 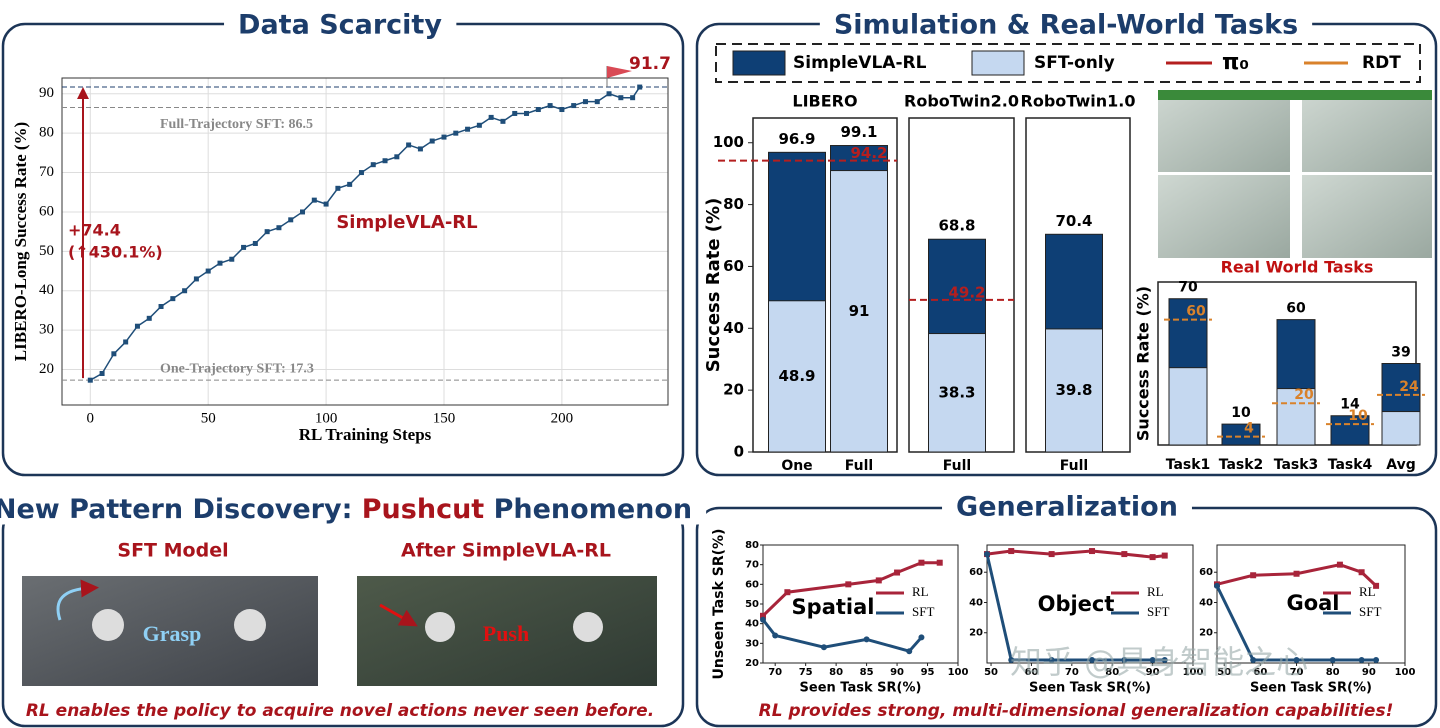 I want to click on y-tick-label: 70, so click(x=46, y=172).